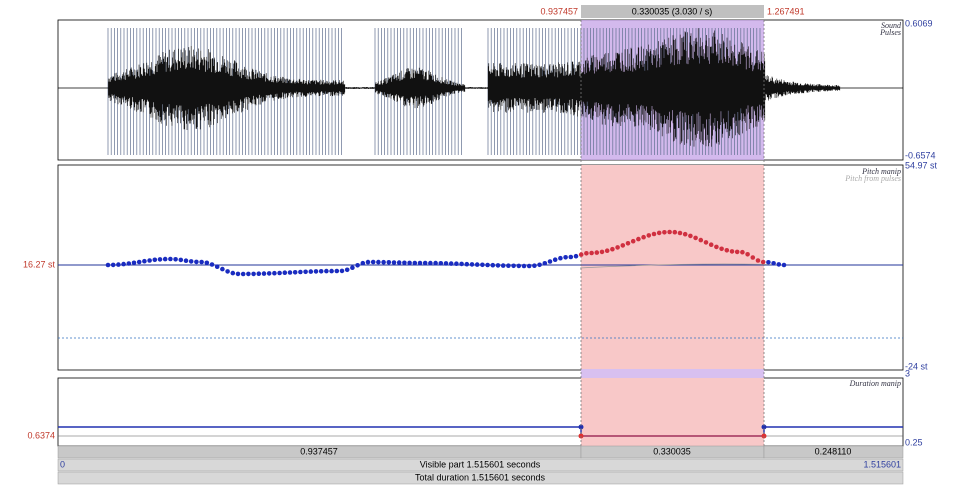 The height and width of the screenshot is (485, 954). What do you see at coordinates (480, 478) in the screenshot?
I see `total-bar` at bounding box center [480, 478].